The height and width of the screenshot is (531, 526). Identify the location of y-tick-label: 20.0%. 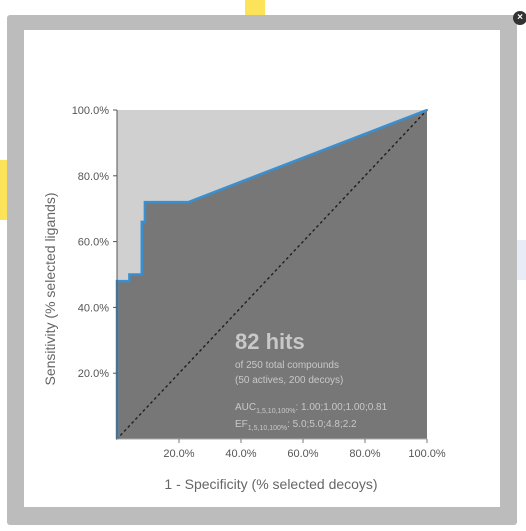
(93, 374).